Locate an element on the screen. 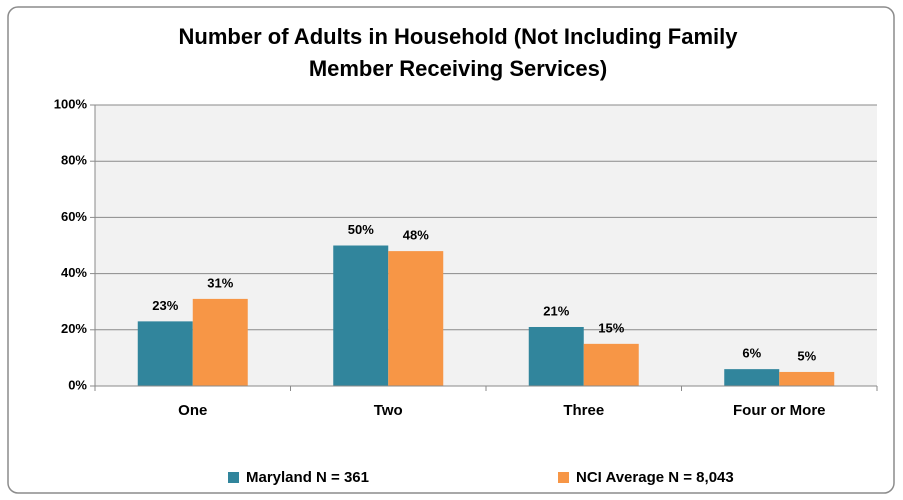  y-tick-label: 40% is located at coordinates (74, 272).